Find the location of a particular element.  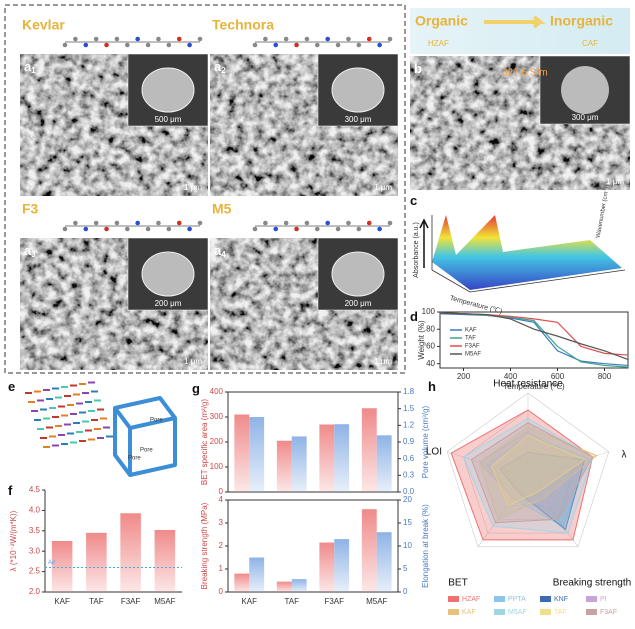

c-x-label: Temperature (℃) is located at coordinates (476, 305).